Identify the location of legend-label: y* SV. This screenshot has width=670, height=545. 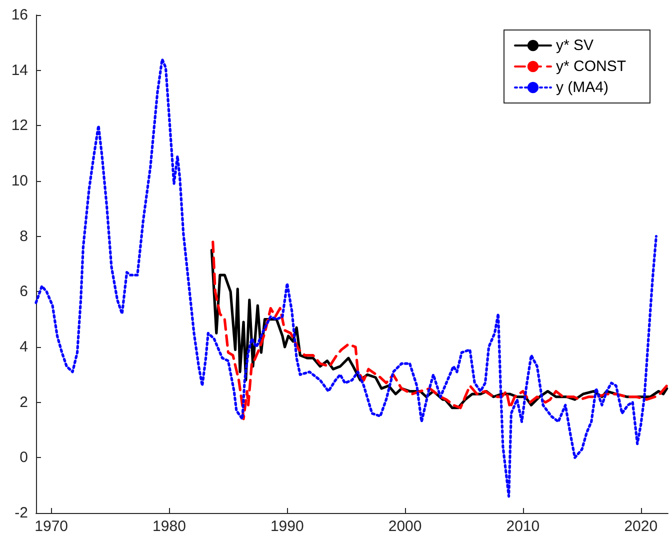
(575, 45).